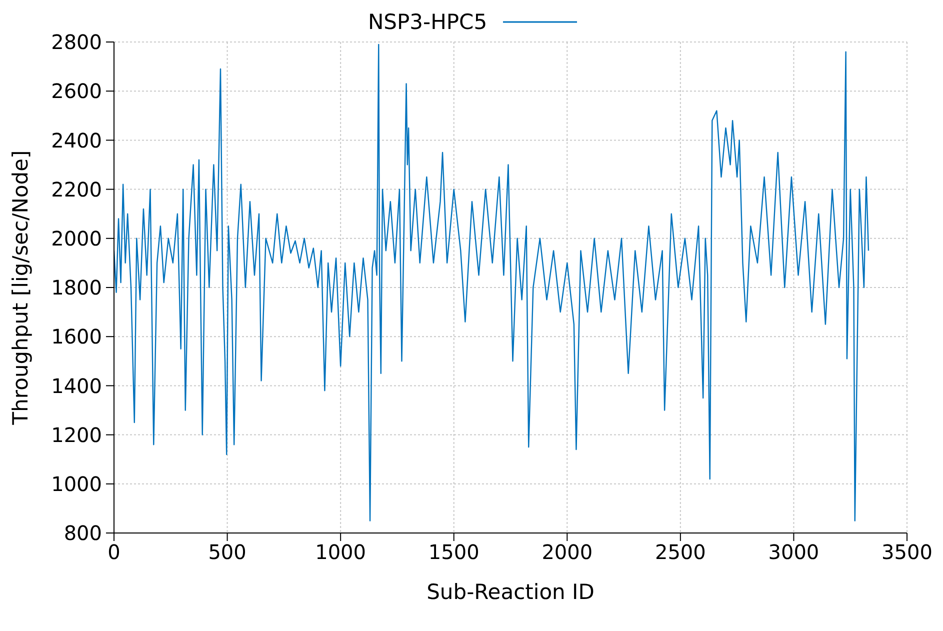  What do you see at coordinates (227, 552) in the screenshot?
I see `x-tick-label: 500` at bounding box center [227, 552].